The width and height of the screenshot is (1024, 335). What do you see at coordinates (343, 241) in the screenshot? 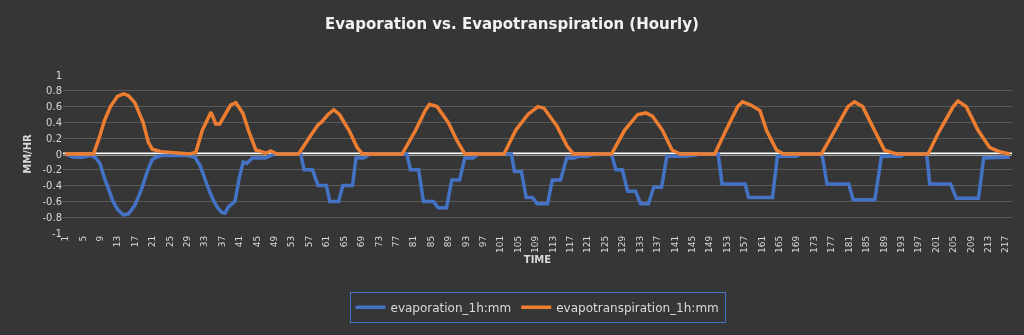
I see `x-tick-label: 65` at bounding box center [343, 241].